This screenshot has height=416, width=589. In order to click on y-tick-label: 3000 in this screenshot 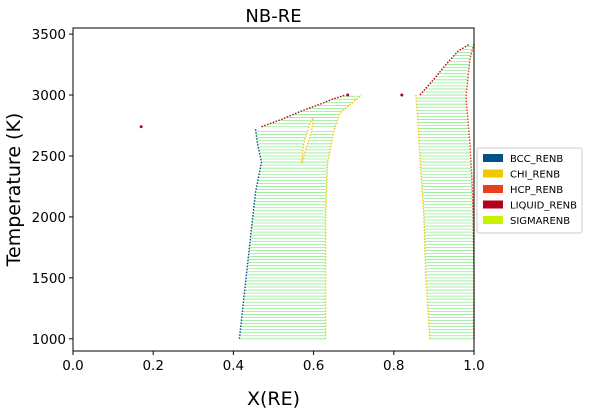, I will do `click(49, 96)`.